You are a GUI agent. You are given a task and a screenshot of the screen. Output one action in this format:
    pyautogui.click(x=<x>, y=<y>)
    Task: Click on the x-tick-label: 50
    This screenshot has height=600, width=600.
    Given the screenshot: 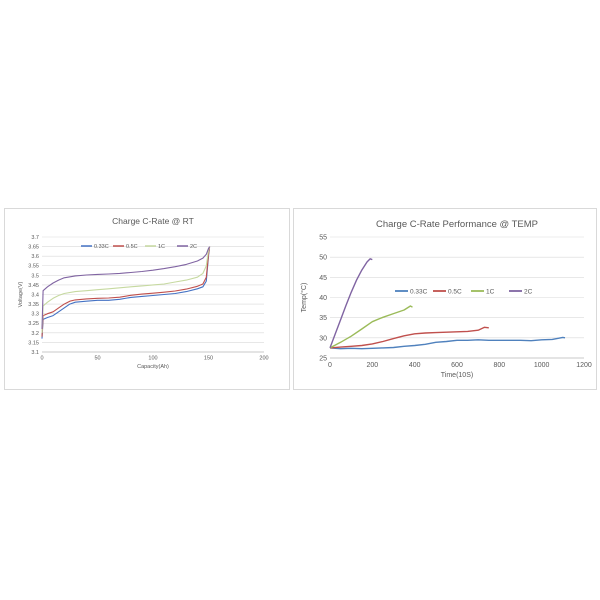 What is the action you would take?
    pyautogui.click(x=97, y=359)
    